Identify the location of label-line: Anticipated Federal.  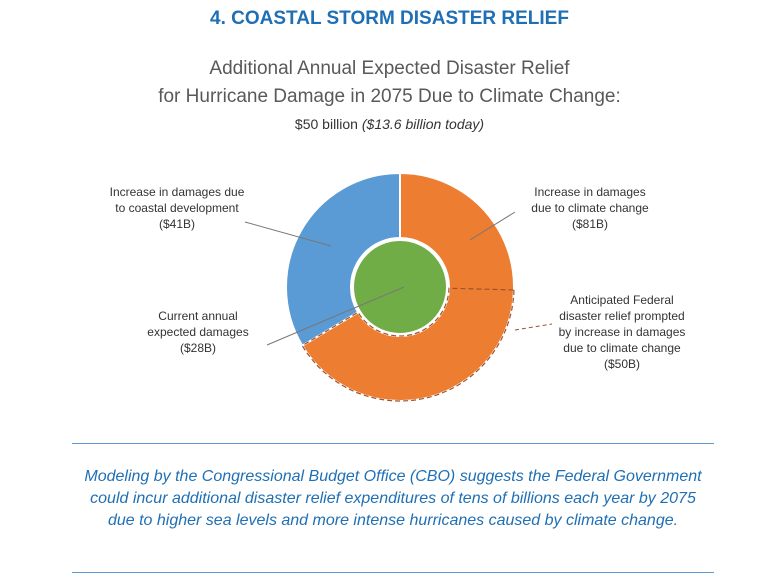
(622, 300).